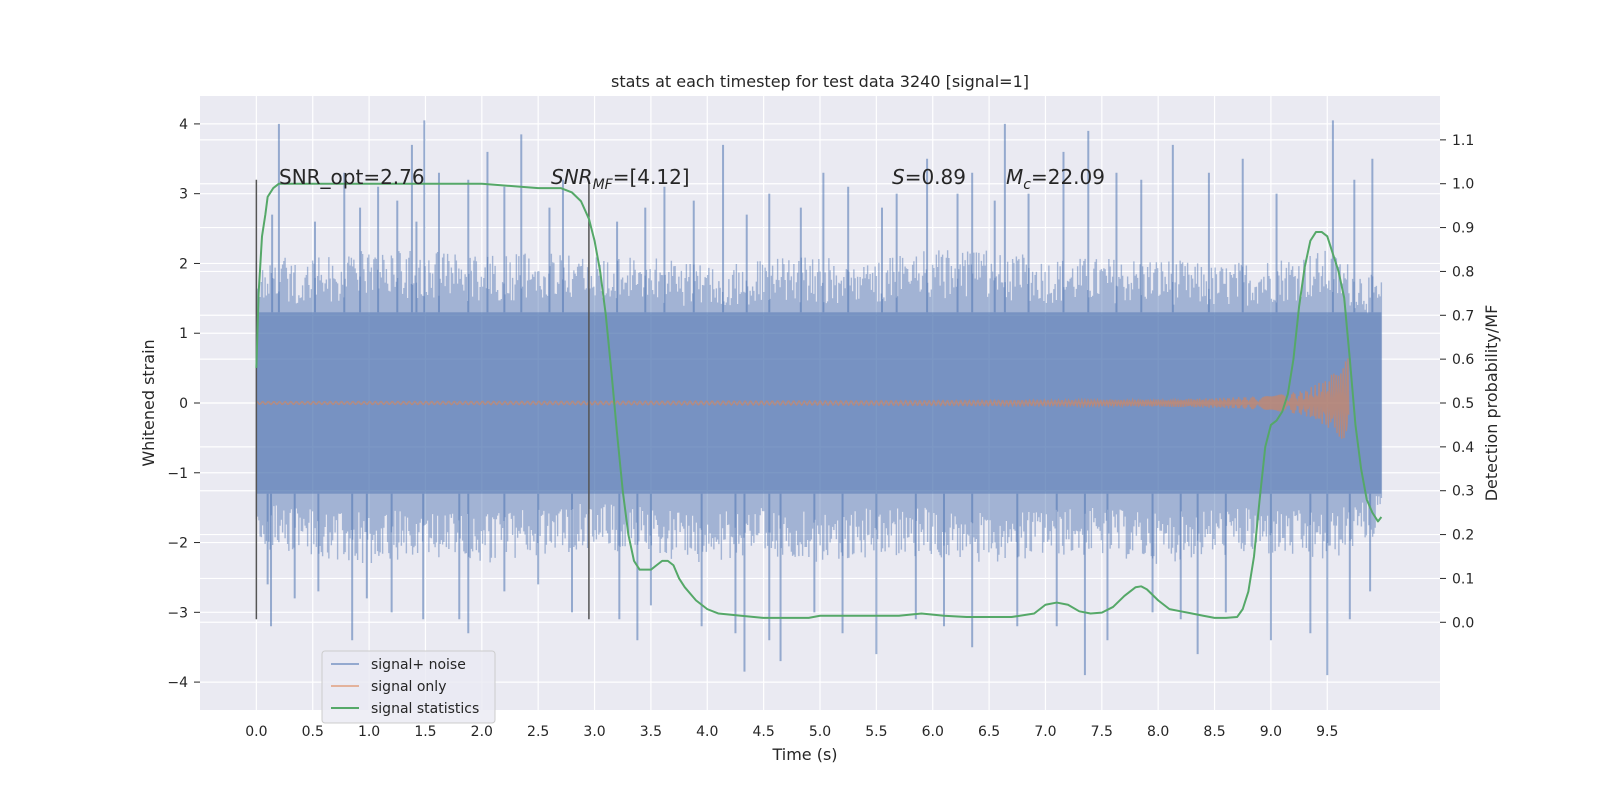 This screenshot has width=1600, height=800. Describe the element at coordinates (1463, 492) in the screenshot. I see `y2-tick-label: 0.3` at that location.